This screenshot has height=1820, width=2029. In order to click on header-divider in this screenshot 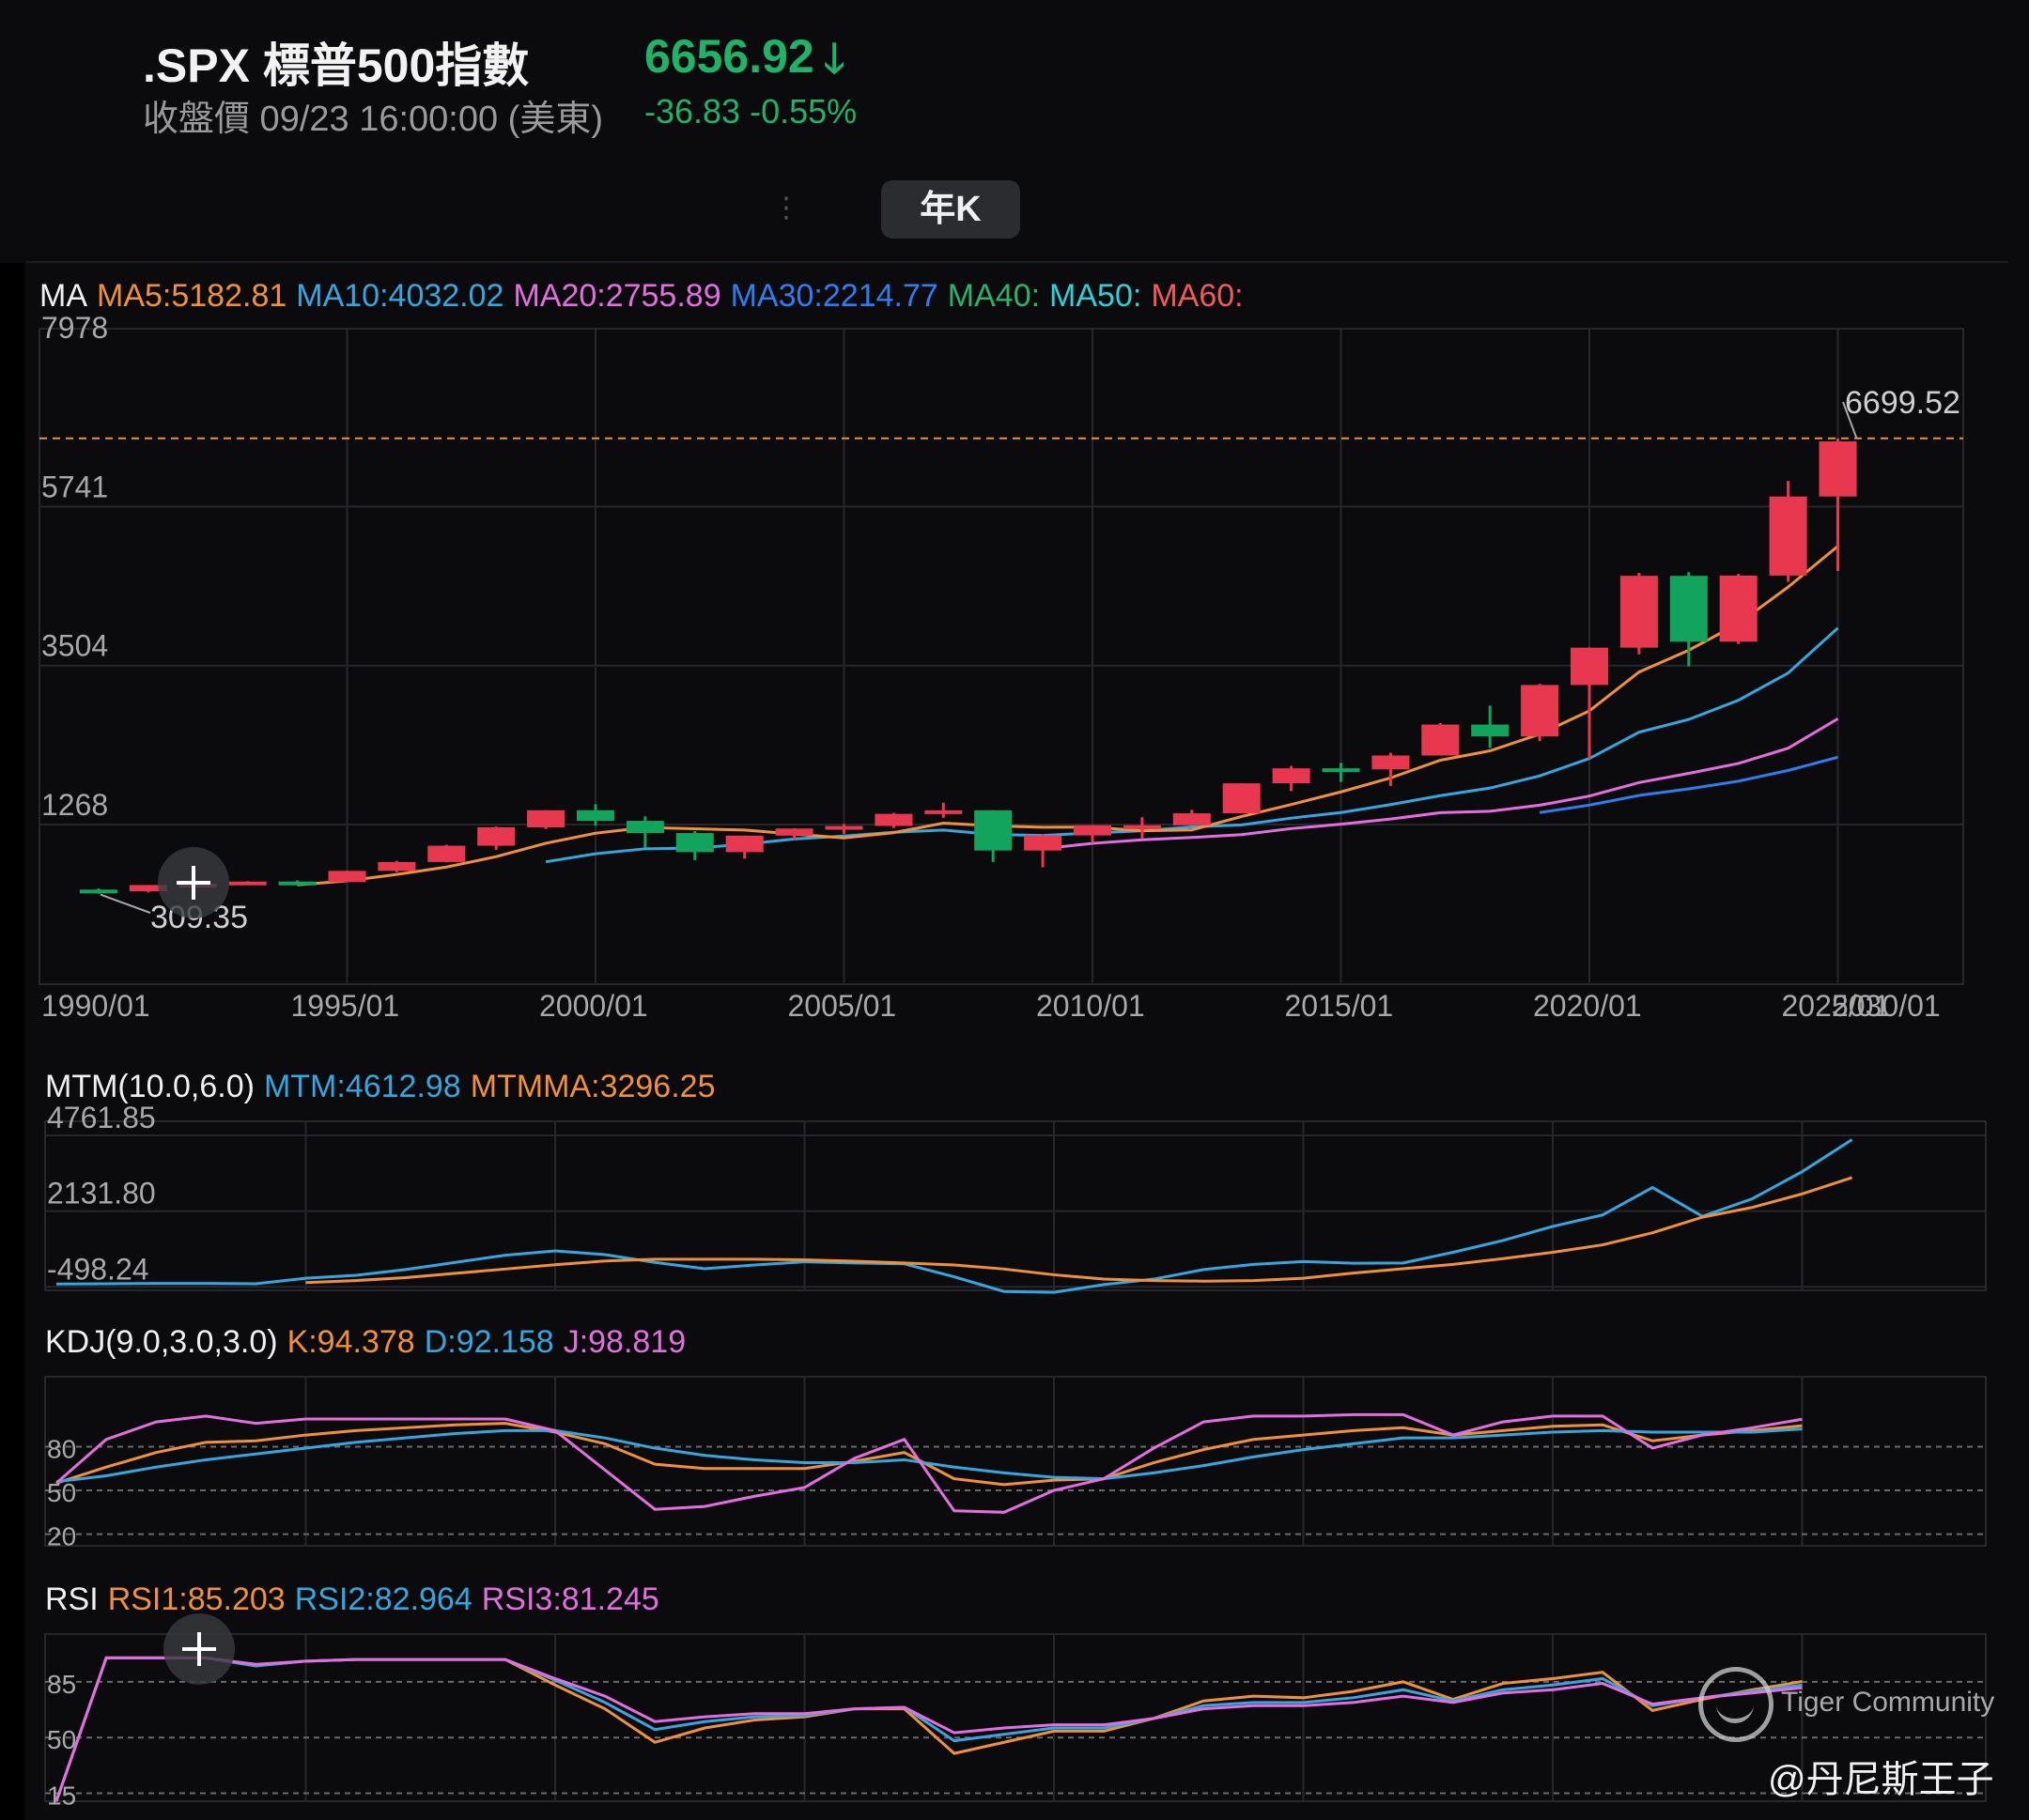, I will do `click(1017, 262)`.